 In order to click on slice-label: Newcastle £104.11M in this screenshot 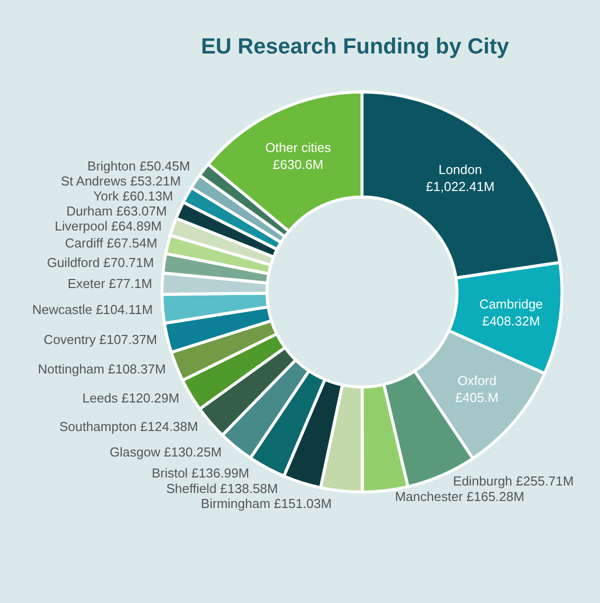, I will do `click(92, 309)`.